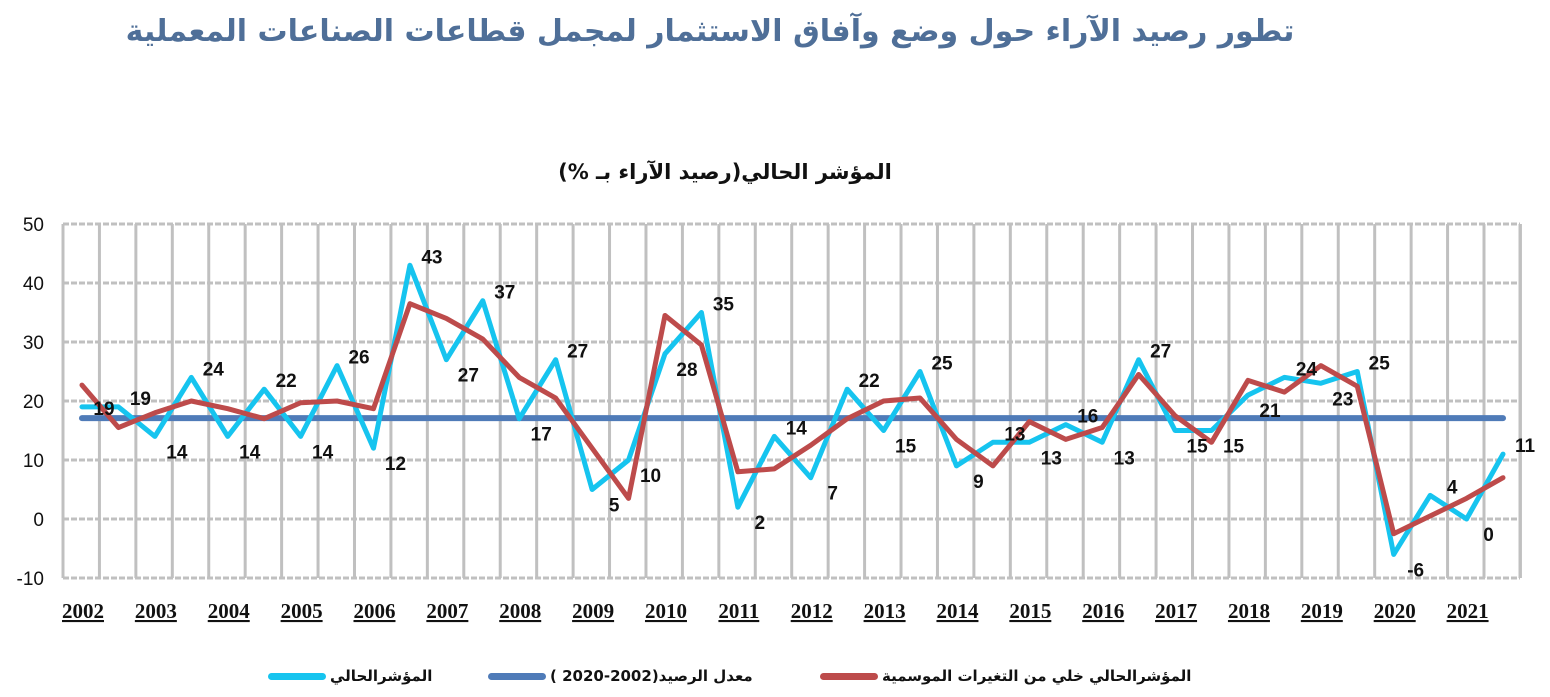  I want to click on x-tick-label: 2002, so click(83, 611).